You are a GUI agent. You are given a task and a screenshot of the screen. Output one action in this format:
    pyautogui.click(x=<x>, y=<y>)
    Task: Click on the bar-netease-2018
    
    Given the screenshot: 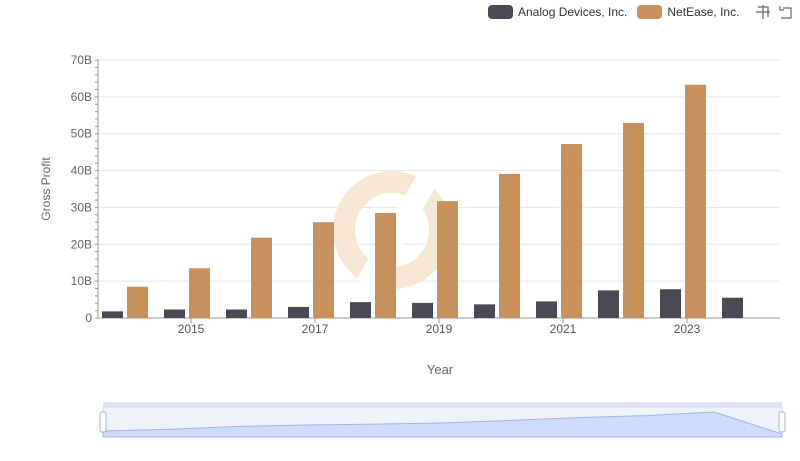 What is the action you would take?
    pyautogui.click(x=385, y=265)
    